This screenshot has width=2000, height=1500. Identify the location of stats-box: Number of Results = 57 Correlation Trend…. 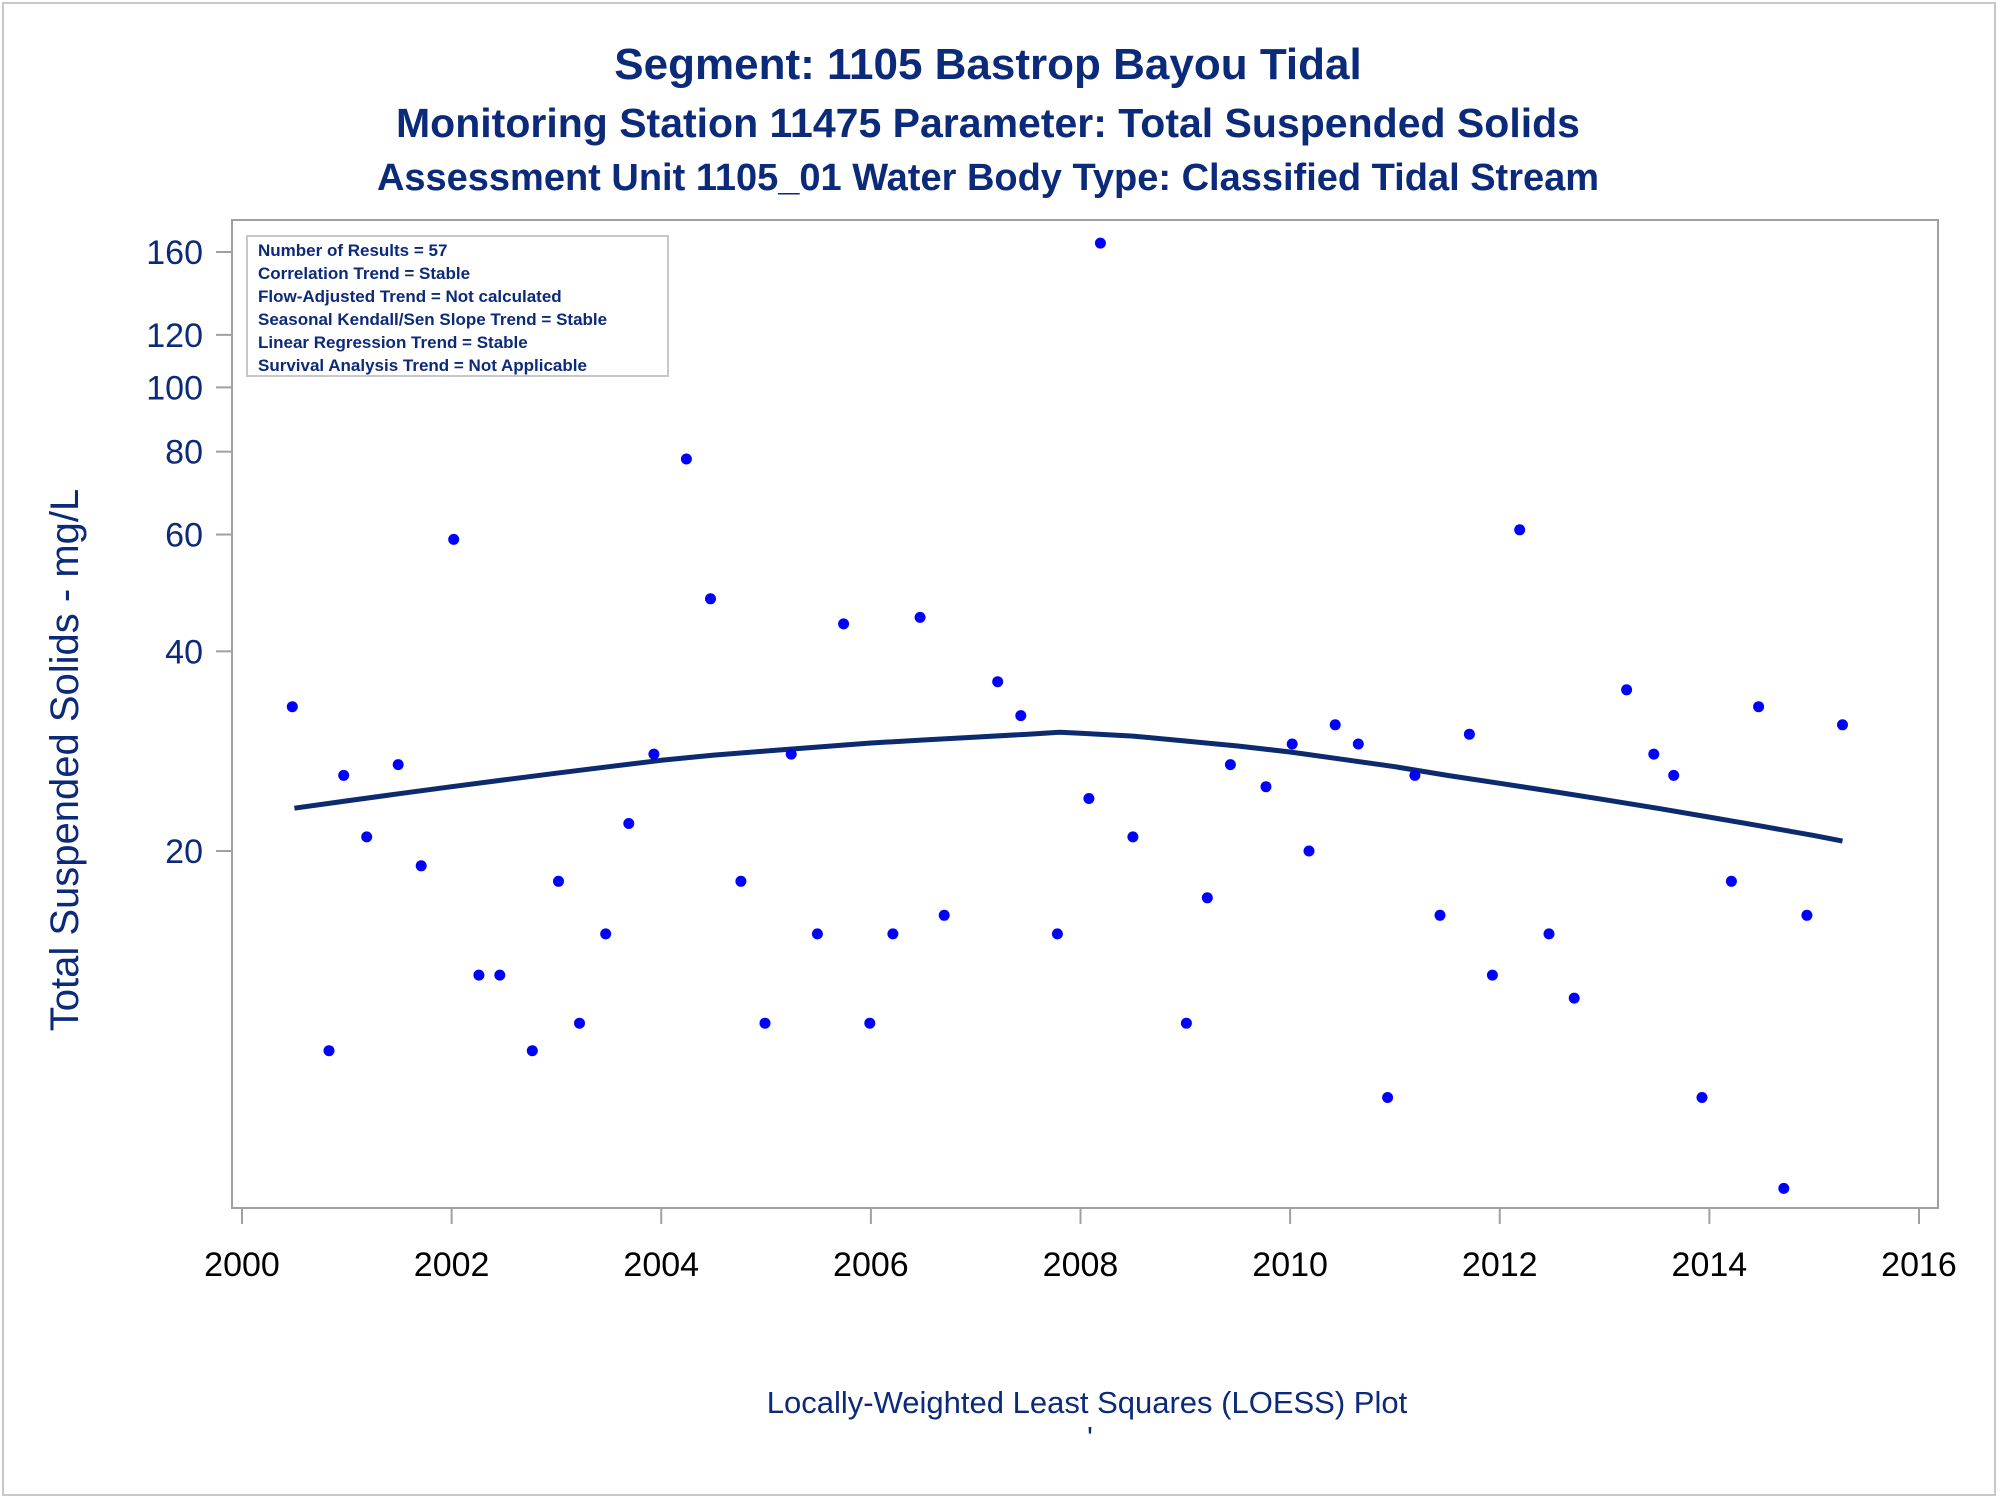
(457, 306).